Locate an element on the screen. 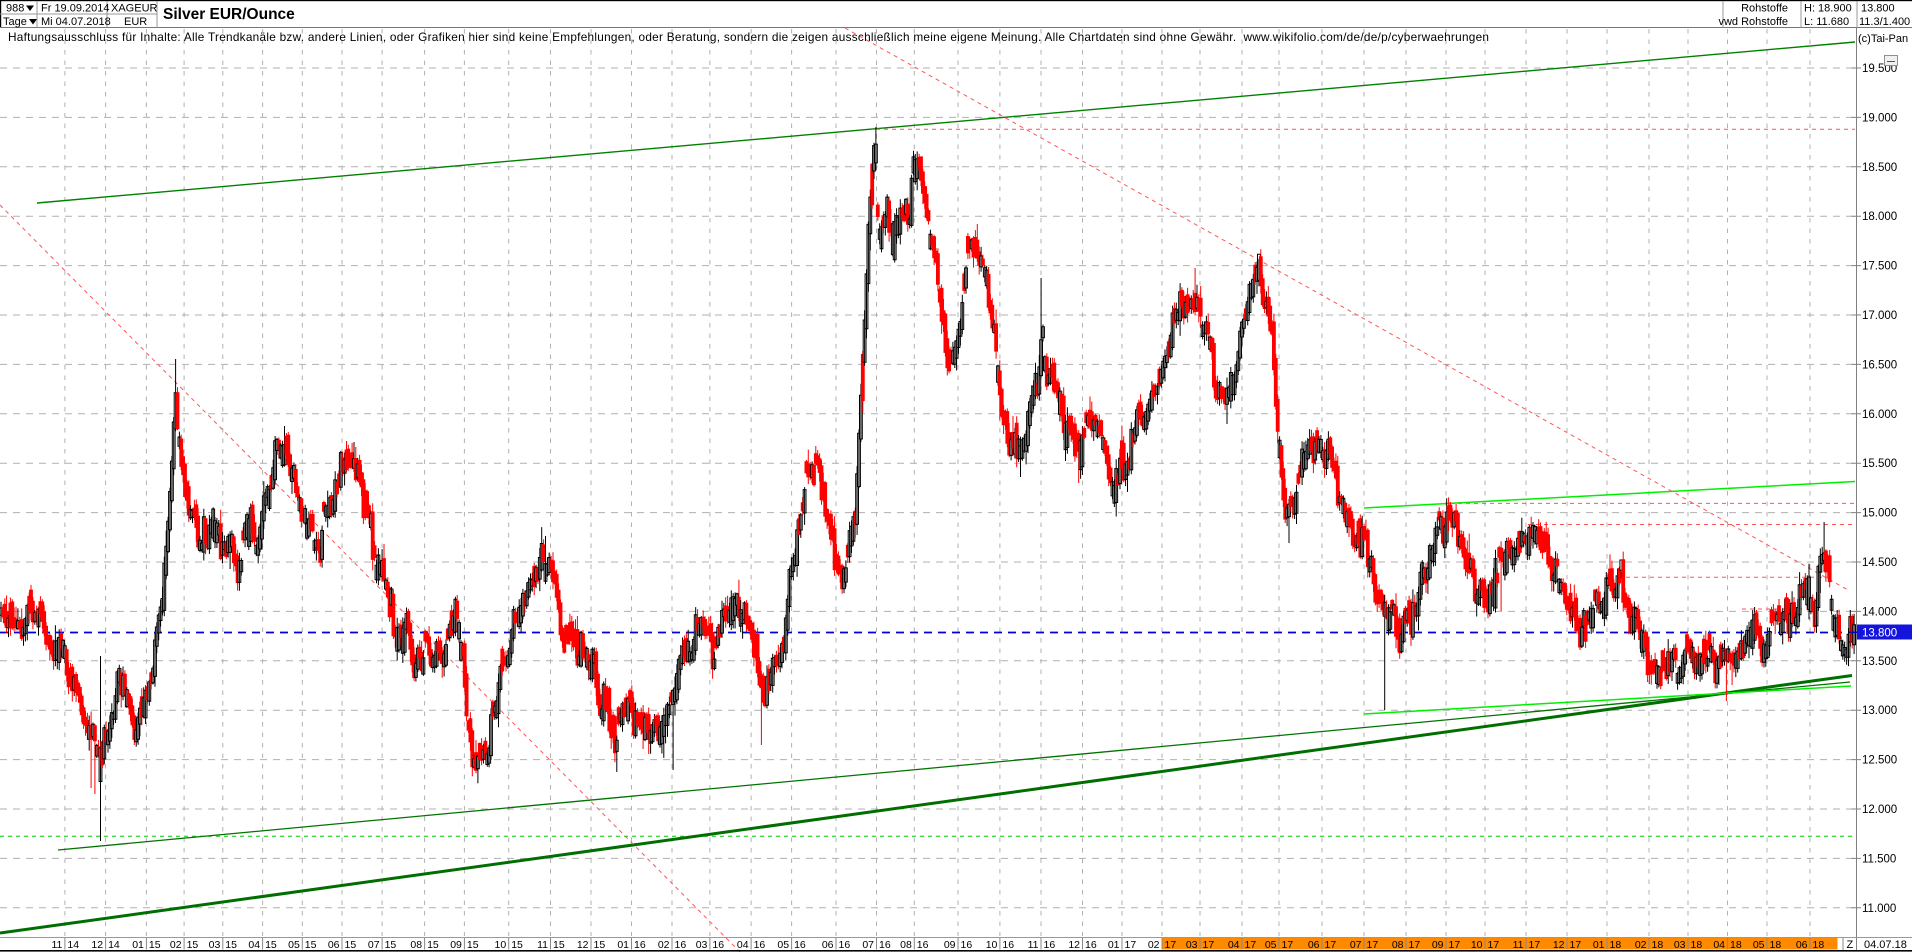 Image resolution: width=1912 pixels, height=952 pixels. svg-text: 15.500 is located at coordinates (1879, 464).